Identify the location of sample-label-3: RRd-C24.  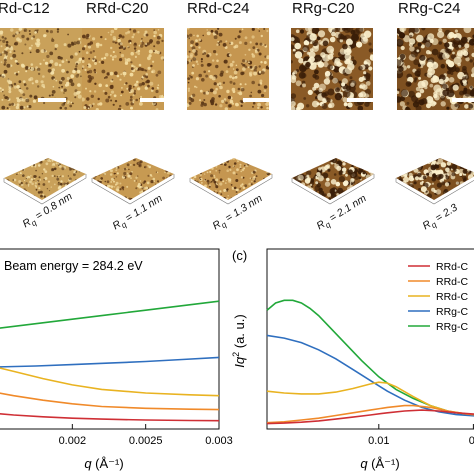
(218, 8).